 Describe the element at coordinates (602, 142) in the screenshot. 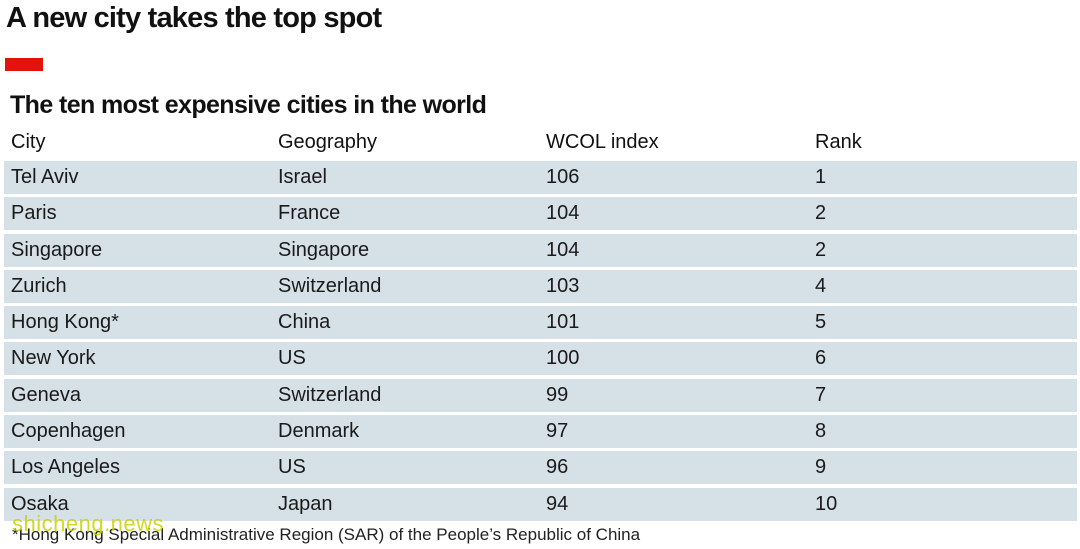

I see `column-header-wcol-index: WCOL index` at that location.